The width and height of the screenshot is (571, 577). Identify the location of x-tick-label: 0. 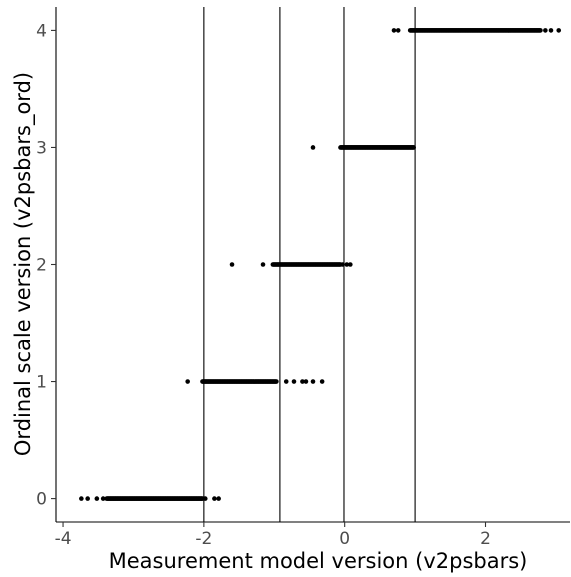
(344, 539).